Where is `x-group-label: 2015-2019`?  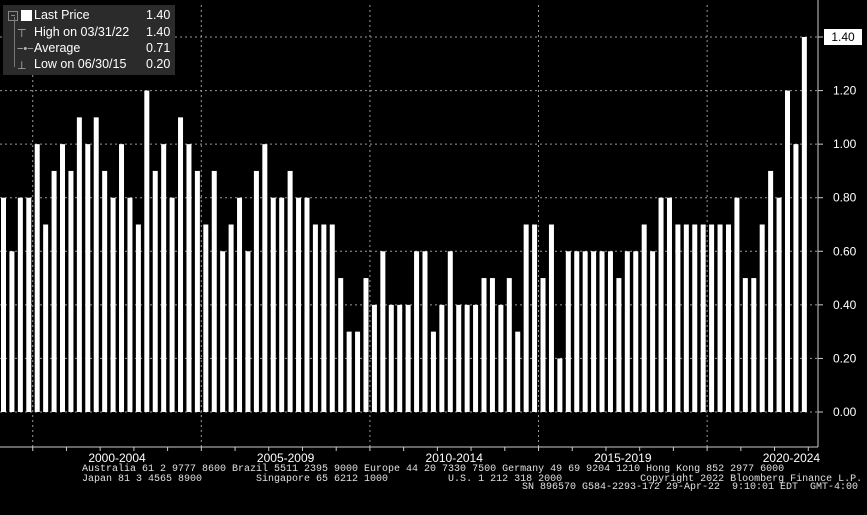 x-group-label: 2015-2019 is located at coordinates (623, 458).